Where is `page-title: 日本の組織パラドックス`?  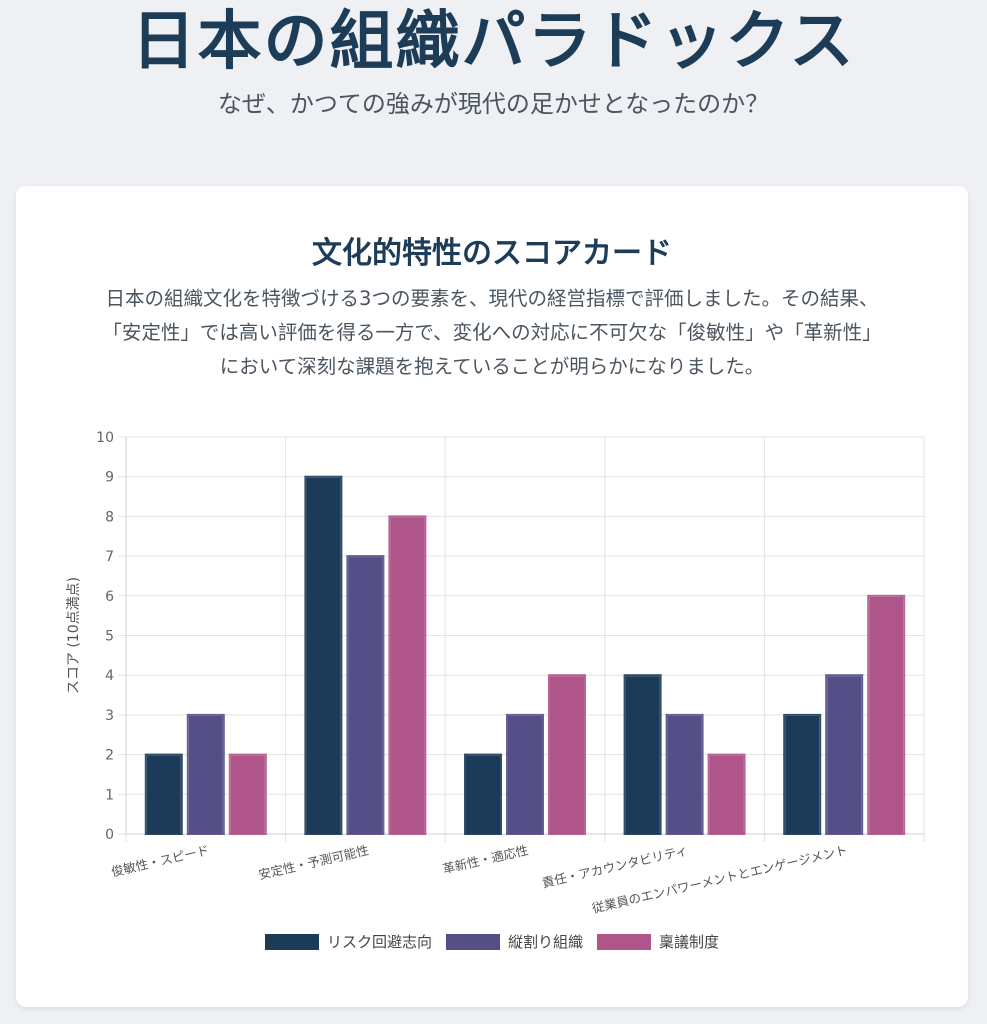 page-title: 日本の組織パラドックス is located at coordinates (493, 42).